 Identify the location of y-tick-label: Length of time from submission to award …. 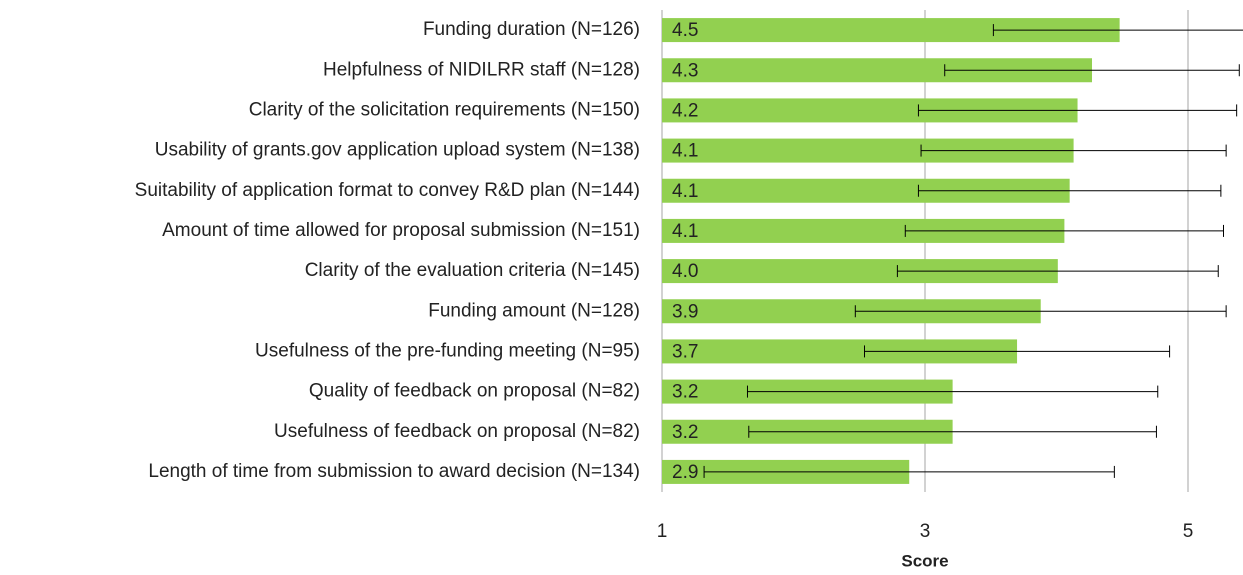
(394, 471).